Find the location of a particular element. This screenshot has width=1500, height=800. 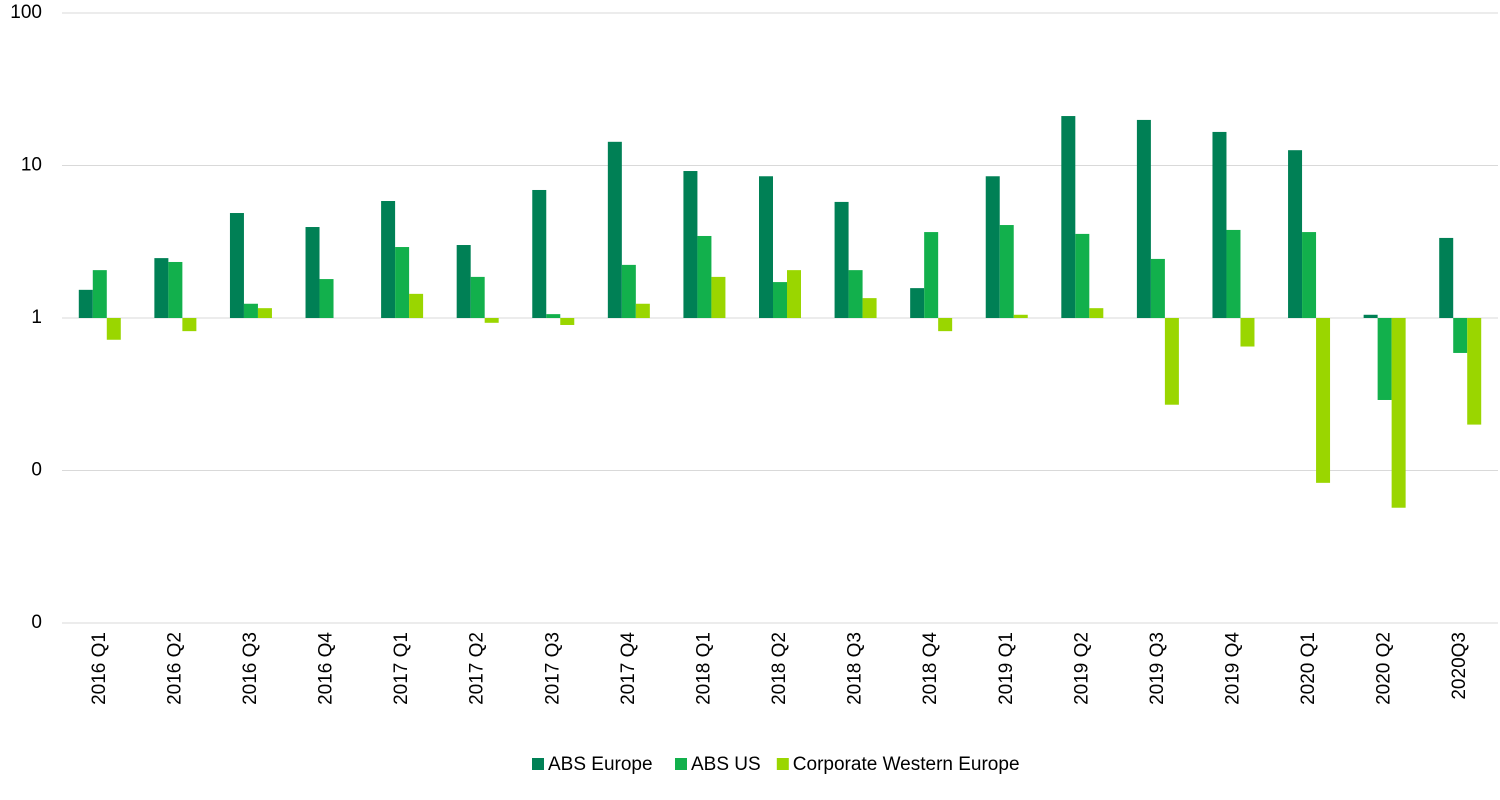

x-tick-label: 2018 Q3 is located at coordinates (855, 668).